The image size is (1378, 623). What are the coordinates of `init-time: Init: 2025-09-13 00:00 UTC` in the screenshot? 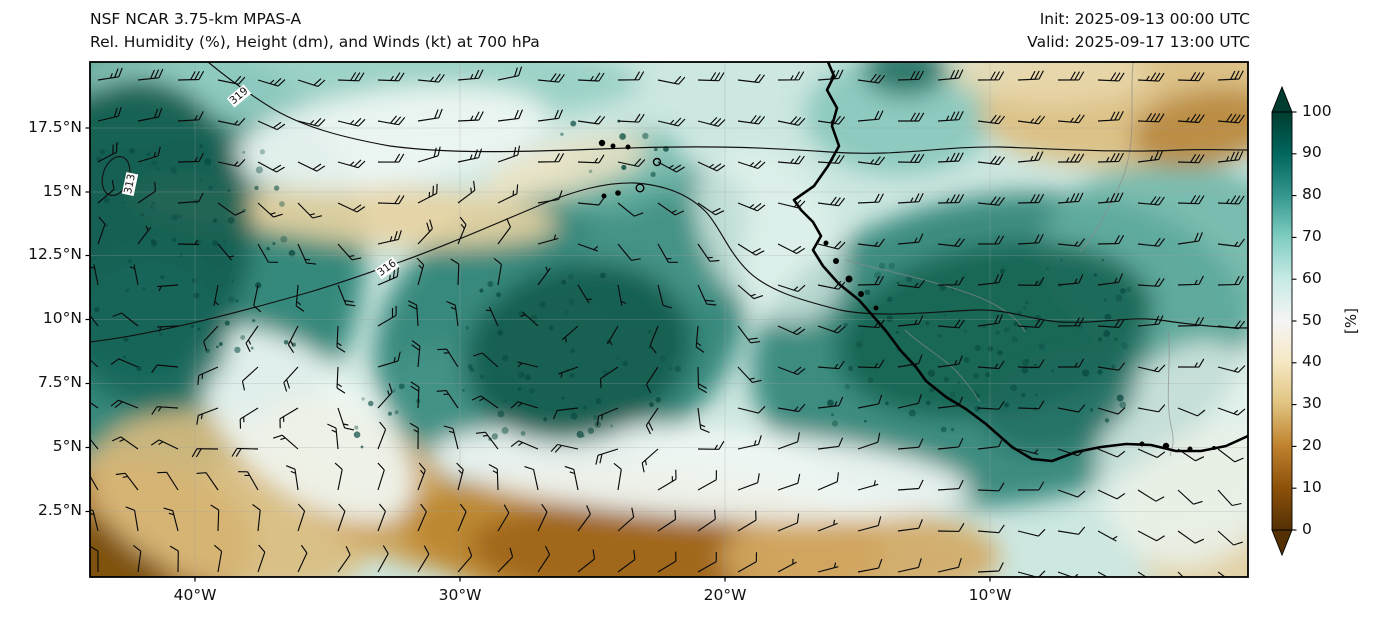 It's located at (1144, 19).